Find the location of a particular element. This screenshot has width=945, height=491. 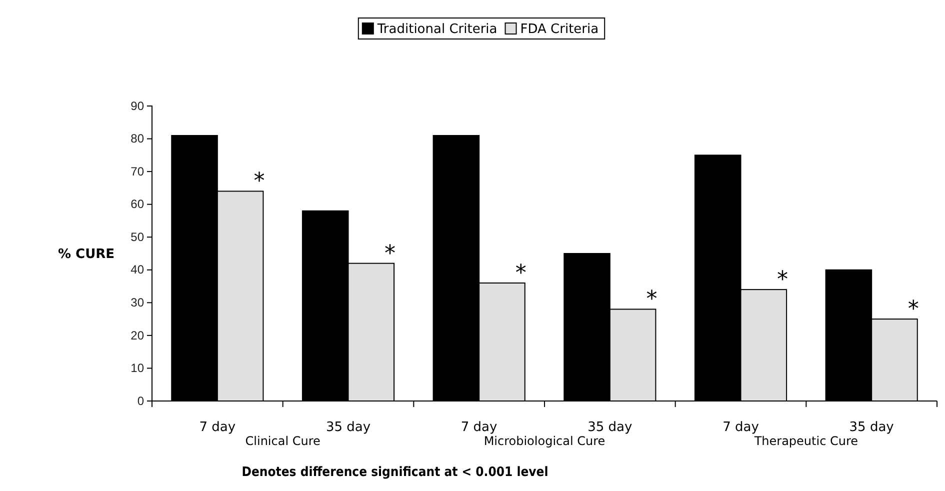

y-tick-label: 50 is located at coordinates (137, 237).